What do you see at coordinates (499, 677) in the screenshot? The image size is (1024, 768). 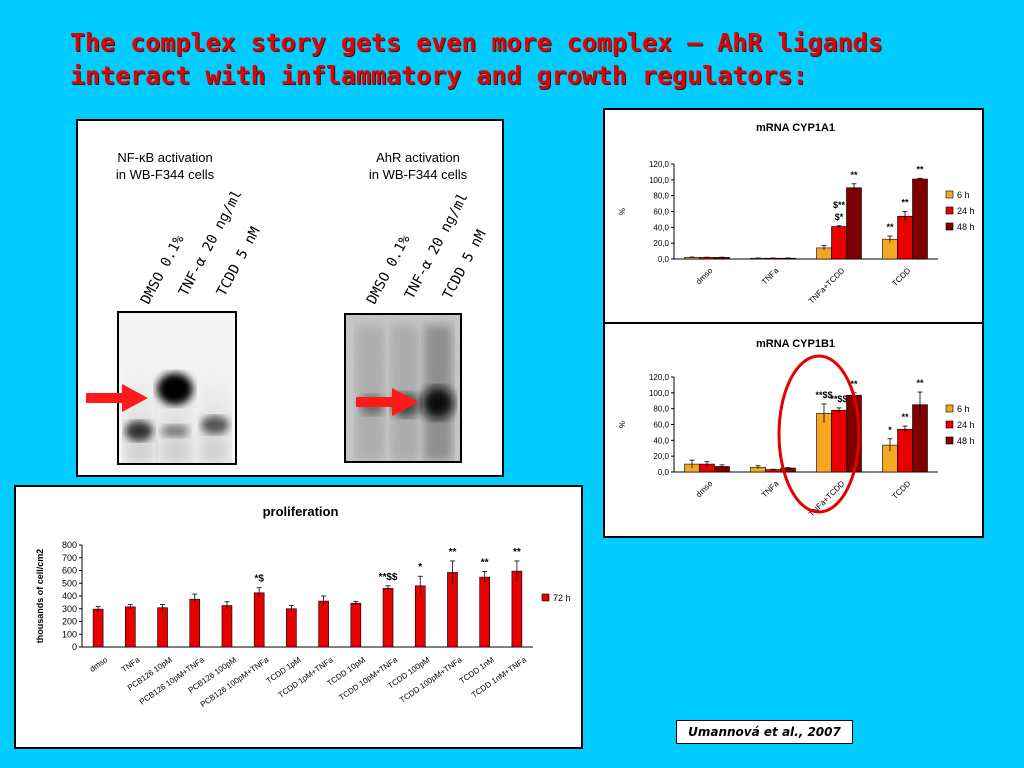 I see `x-tick-label: TCDD 1nM+TNFa` at bounding box center [499, 677].